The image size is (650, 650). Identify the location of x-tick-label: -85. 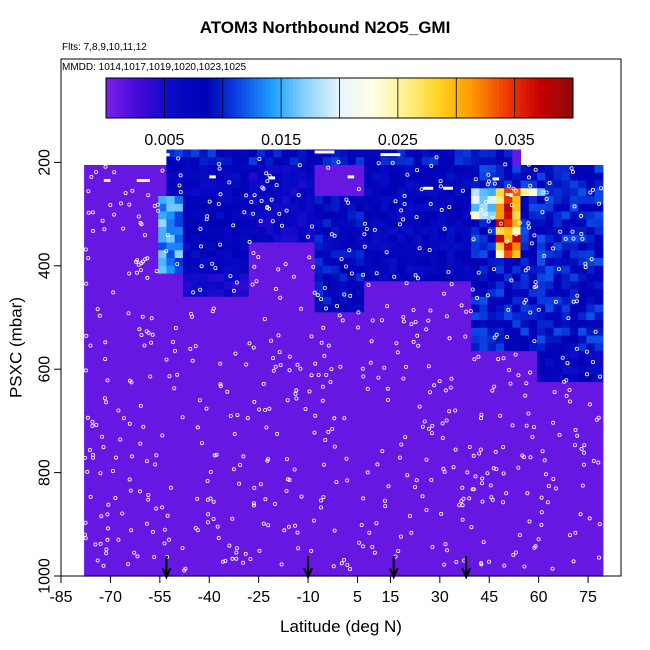
(60, 597).